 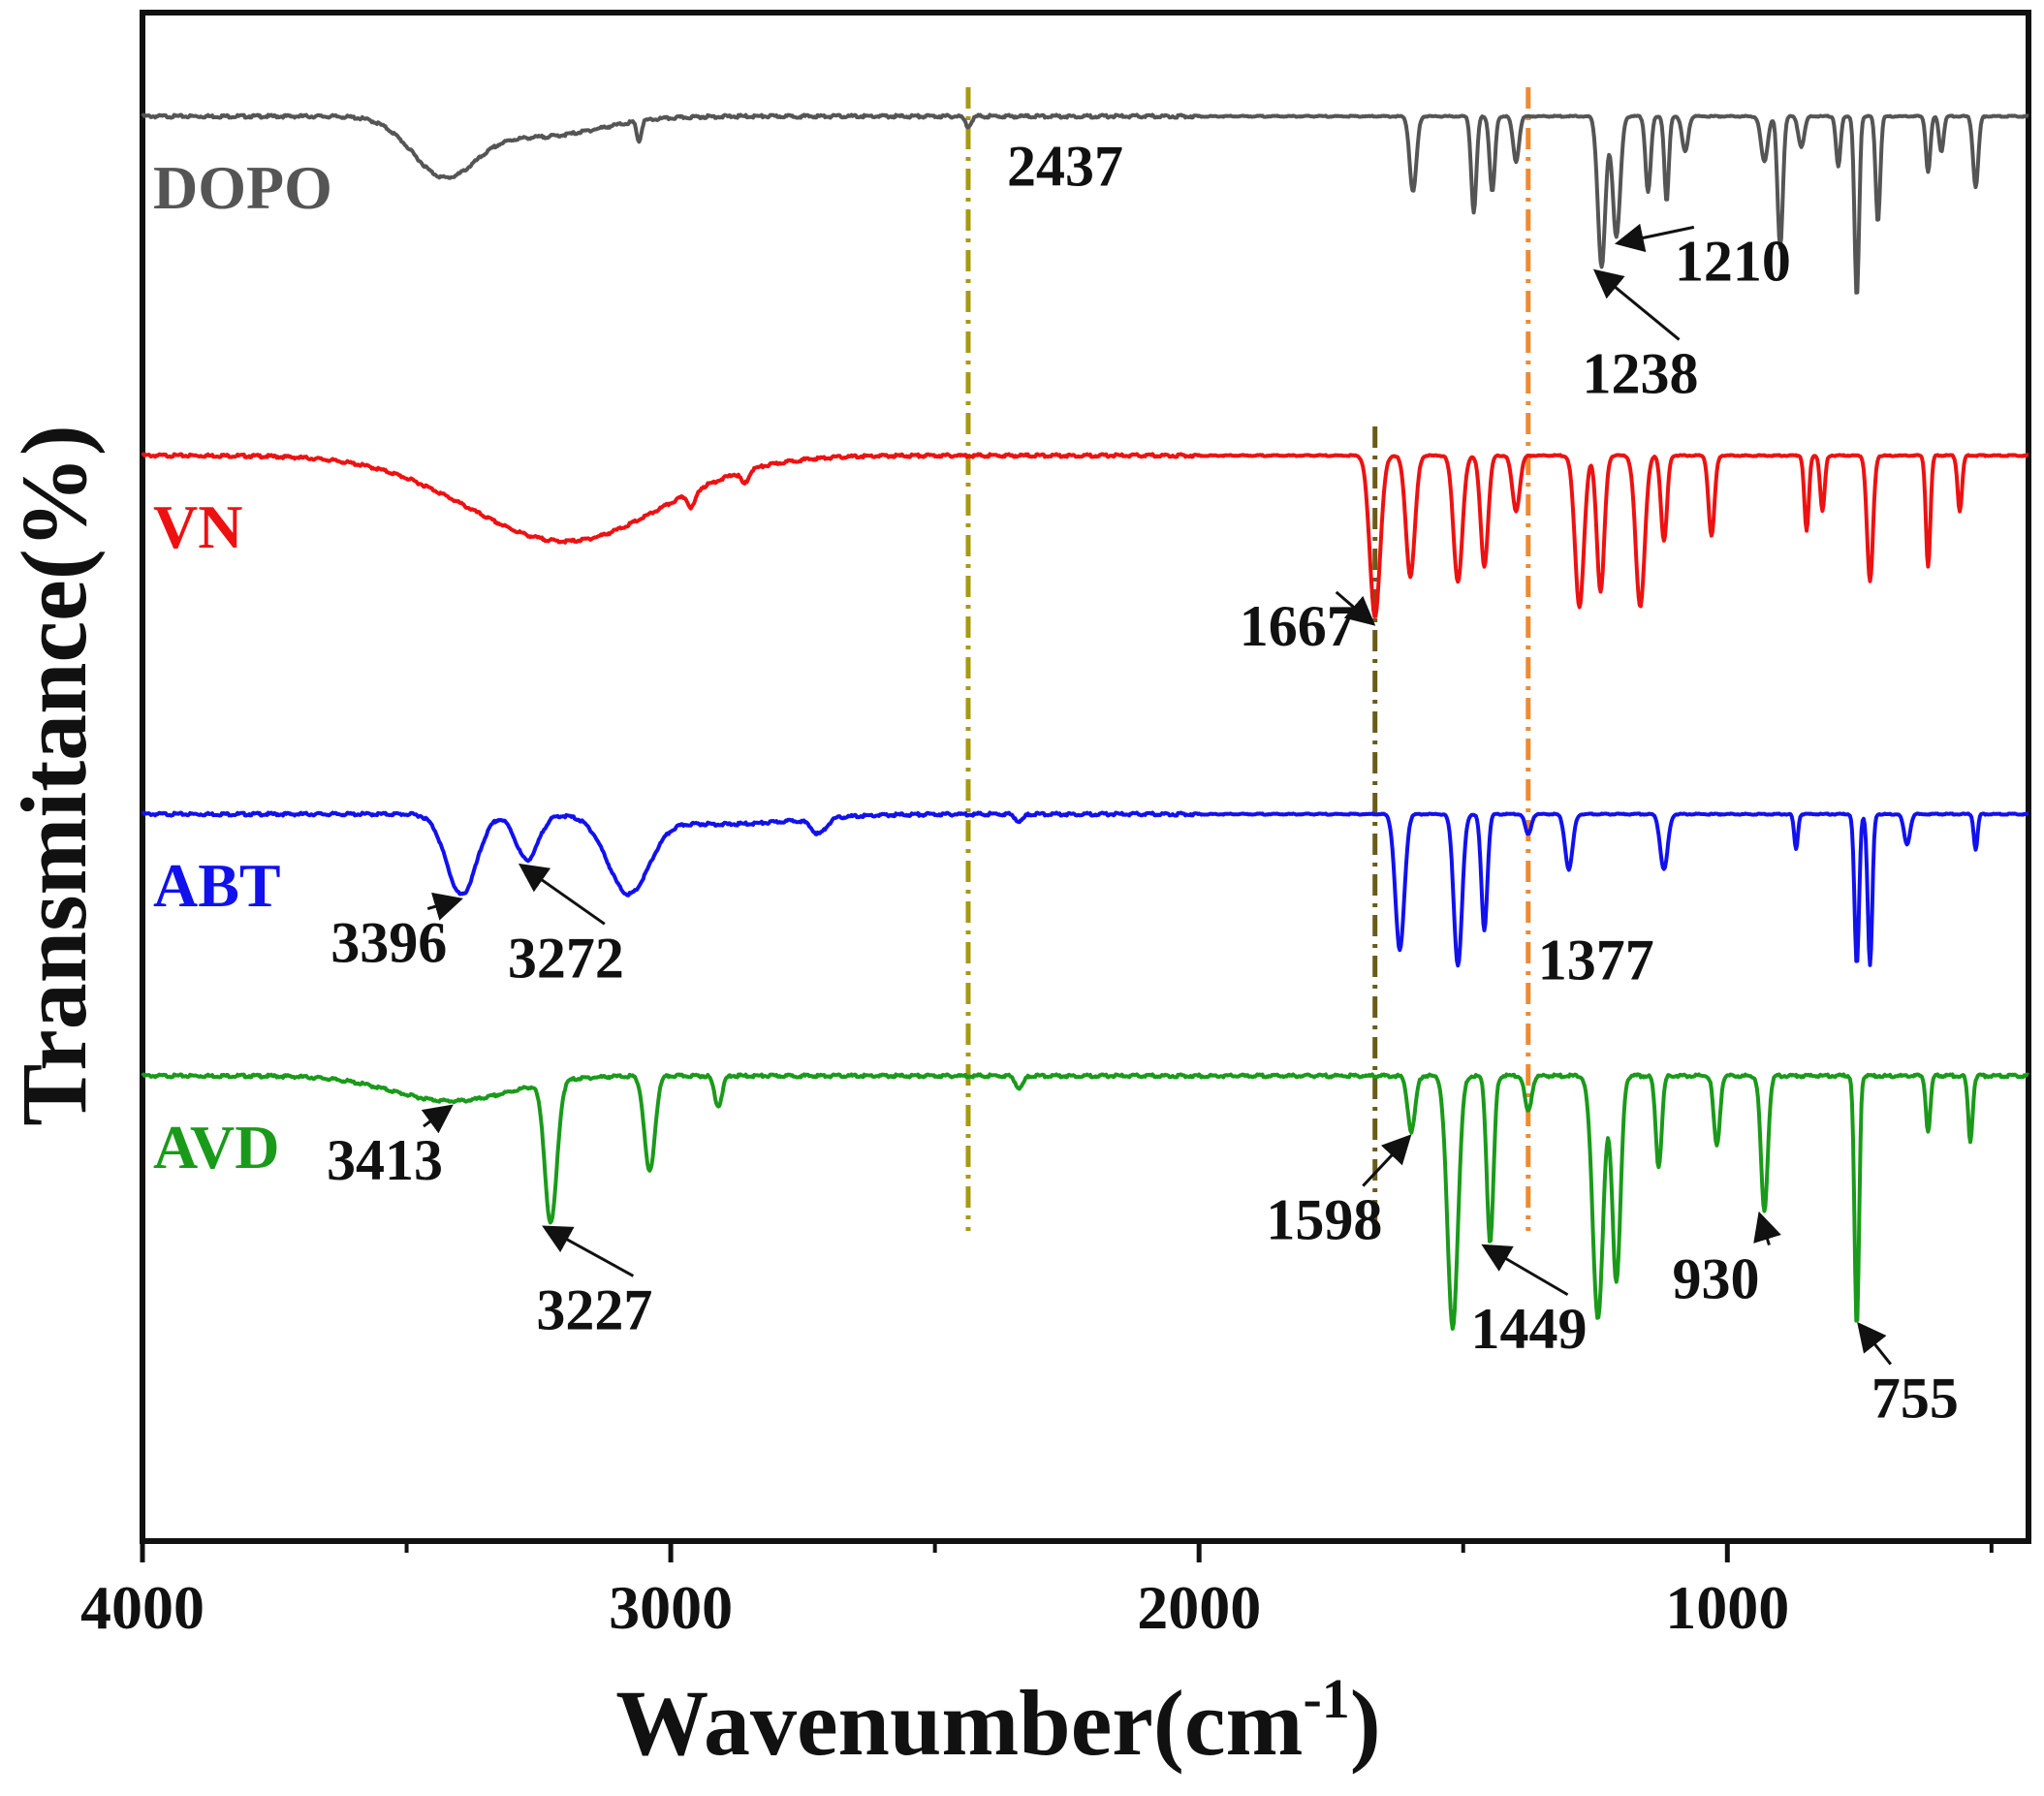 I want to click on peak-label-2437: 2437, so click(x=1065, y=167).